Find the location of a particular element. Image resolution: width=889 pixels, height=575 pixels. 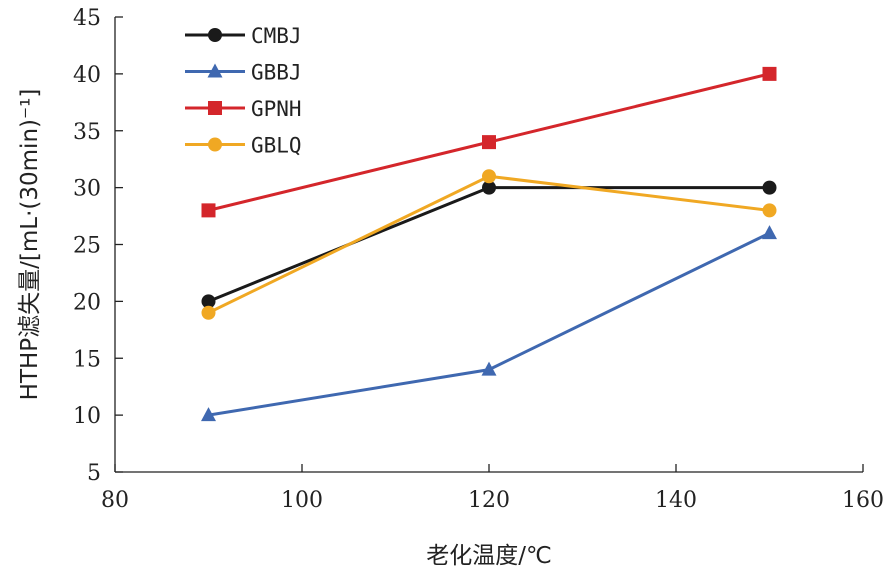

y-tick-label: 25 is located at coordinates (87, 246).